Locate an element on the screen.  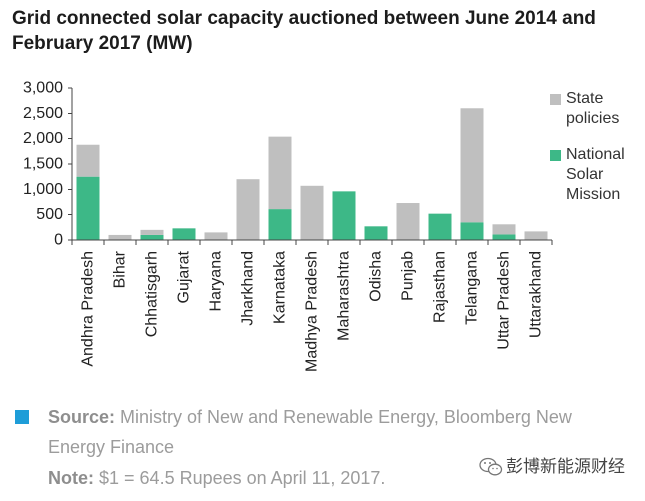
legend-entry-national-solar-mission: National Solar Mission is located at coordinates (595, 180).